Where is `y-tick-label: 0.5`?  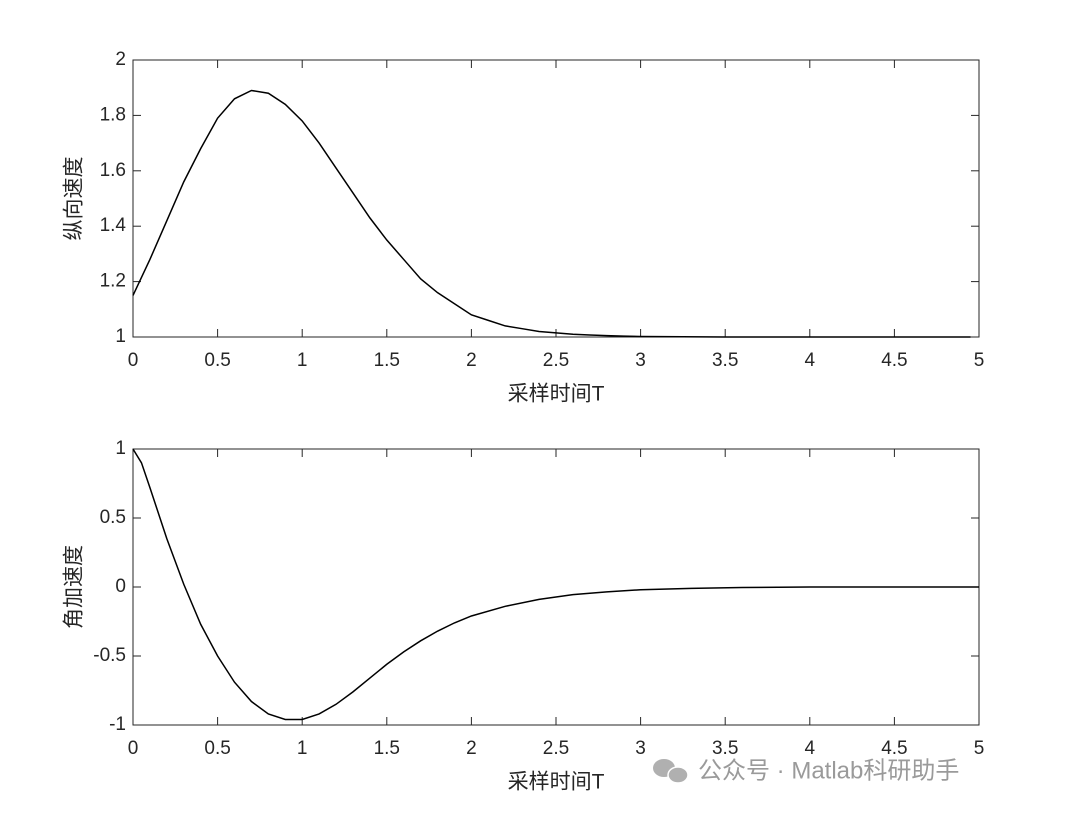 y-tick-label: 0.5 is located at coordinates (113, 517).